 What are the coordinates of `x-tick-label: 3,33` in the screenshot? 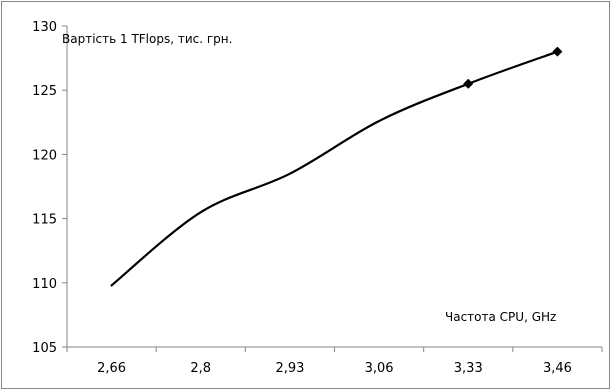 It's located at (468, 368).